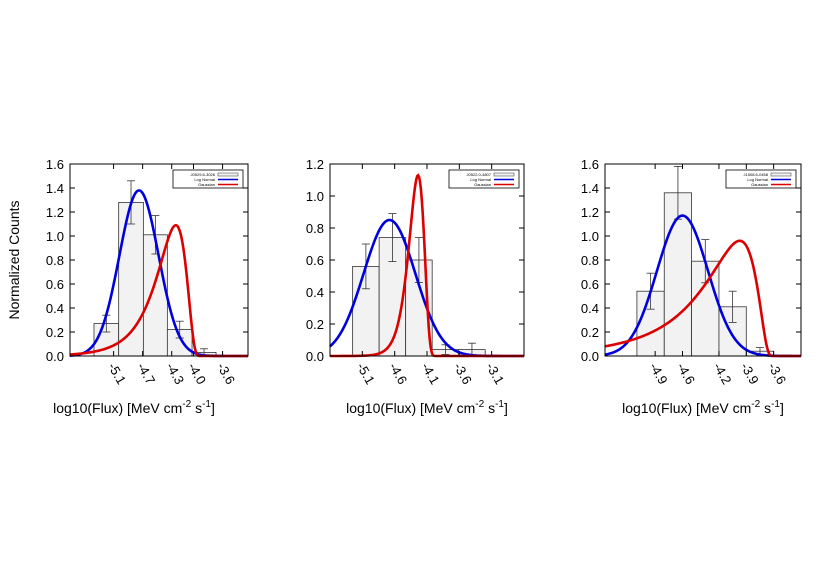 Image resolution: width=830 pixels, height=581 pixels. I want to click on x-axis-label-2: log10(Flux) [MeV cm-2 s-1], so click(427, 407).